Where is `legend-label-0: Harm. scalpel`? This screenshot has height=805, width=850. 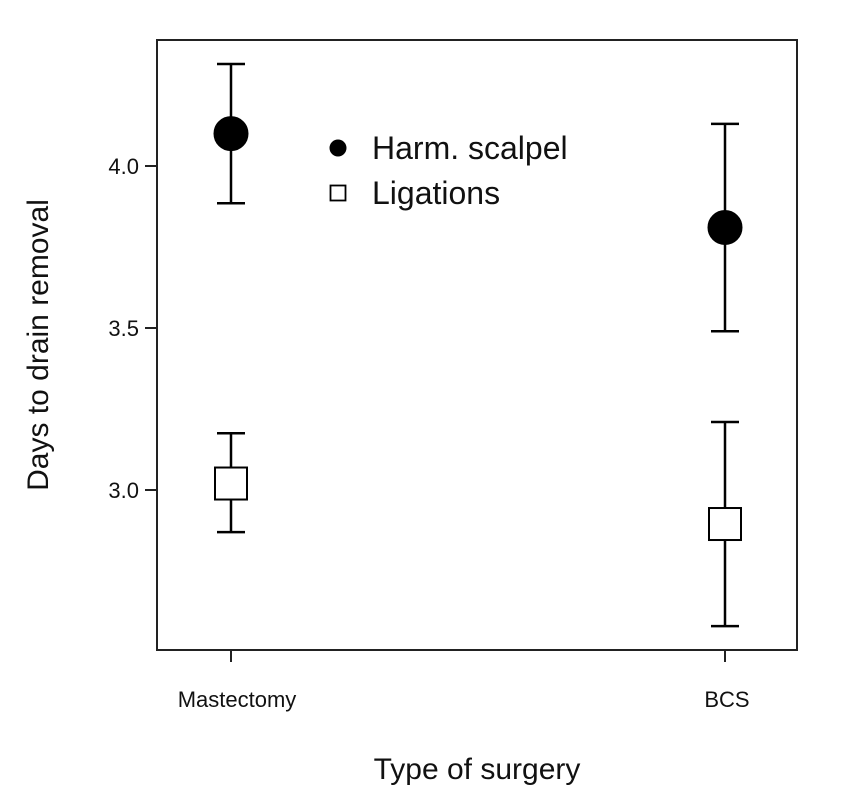
legend-label-0: Harm. scalpel is located at coordinates (470, 148).